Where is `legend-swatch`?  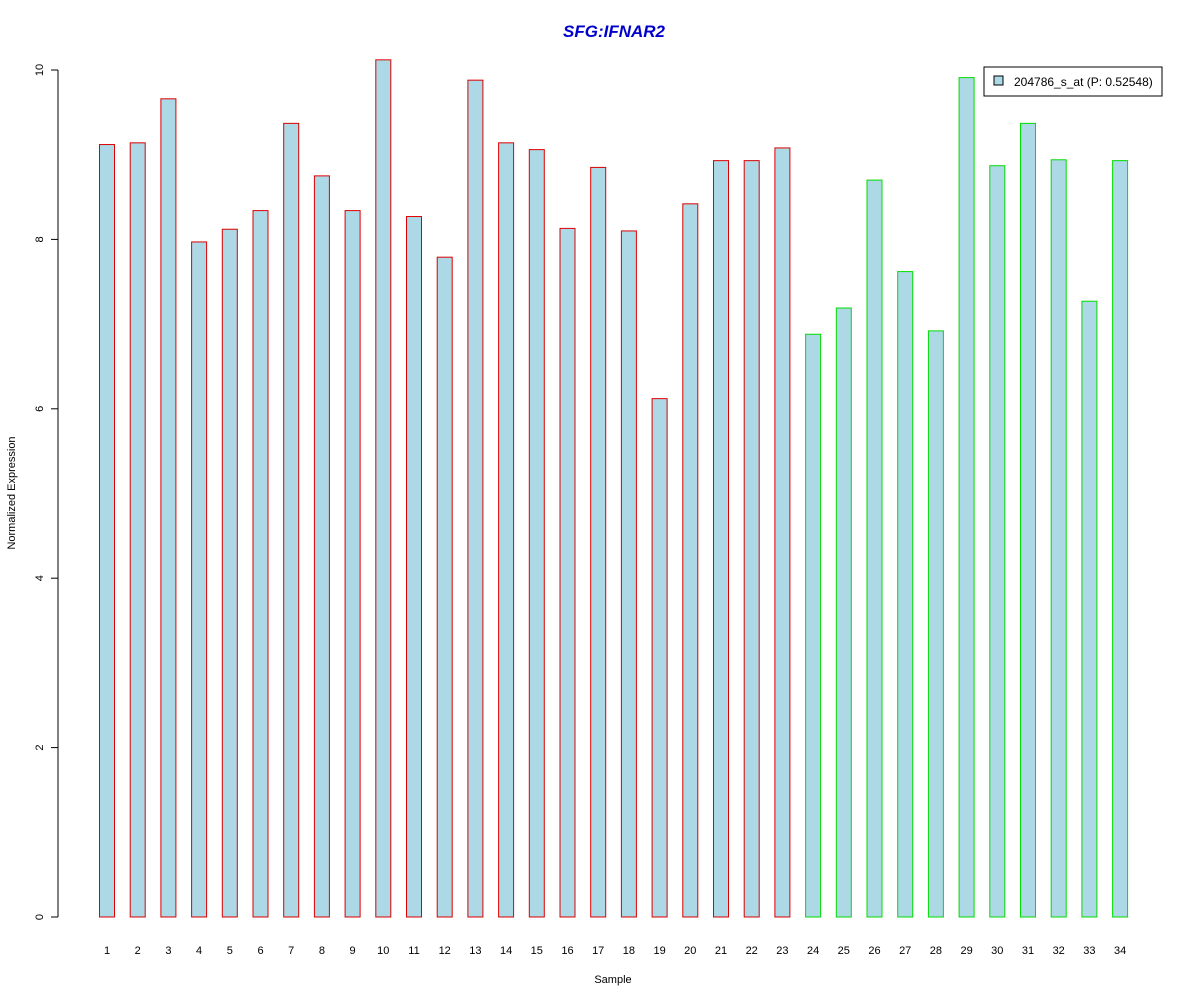 legend-swatch is located at coordinates (998, 80).